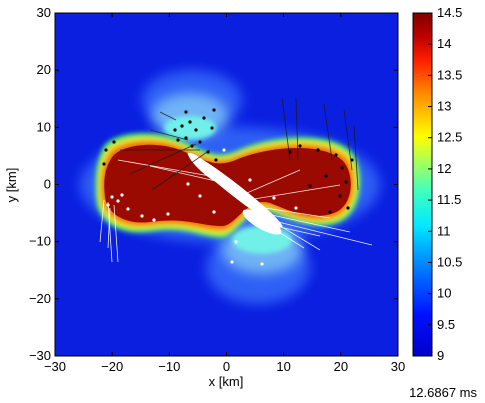  Describe the element at coordinates (440, 355) in the screenshot. I see `colorbar-tick-label: 9` at that location.